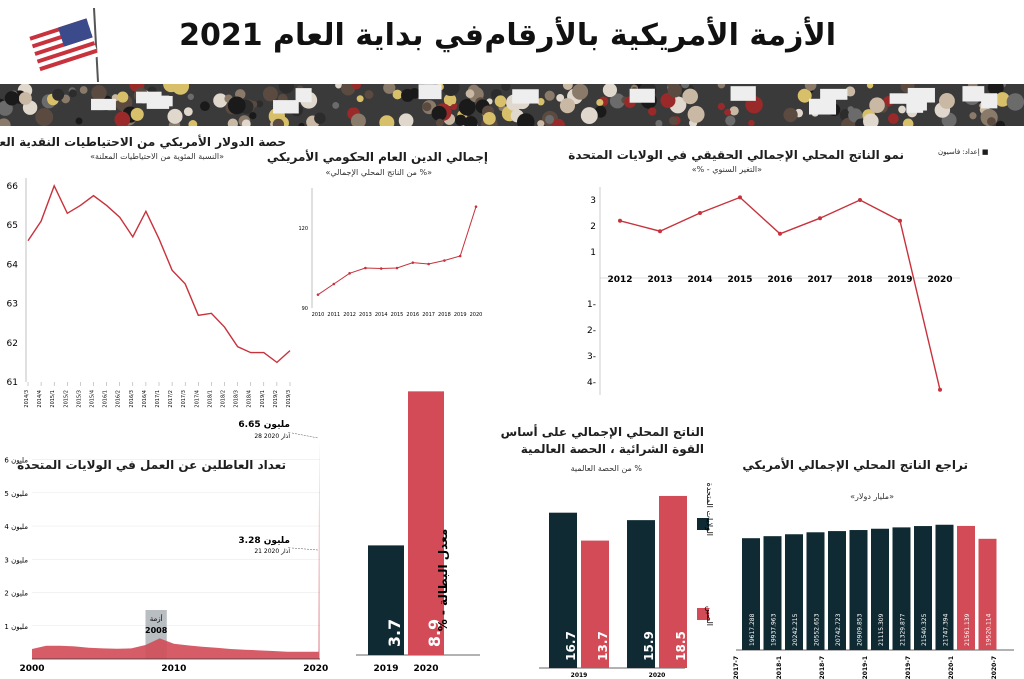  Describe the element at coordinates (16, 560) in the screenshot. I see `y-tick-label: 3 مليون` at that location.